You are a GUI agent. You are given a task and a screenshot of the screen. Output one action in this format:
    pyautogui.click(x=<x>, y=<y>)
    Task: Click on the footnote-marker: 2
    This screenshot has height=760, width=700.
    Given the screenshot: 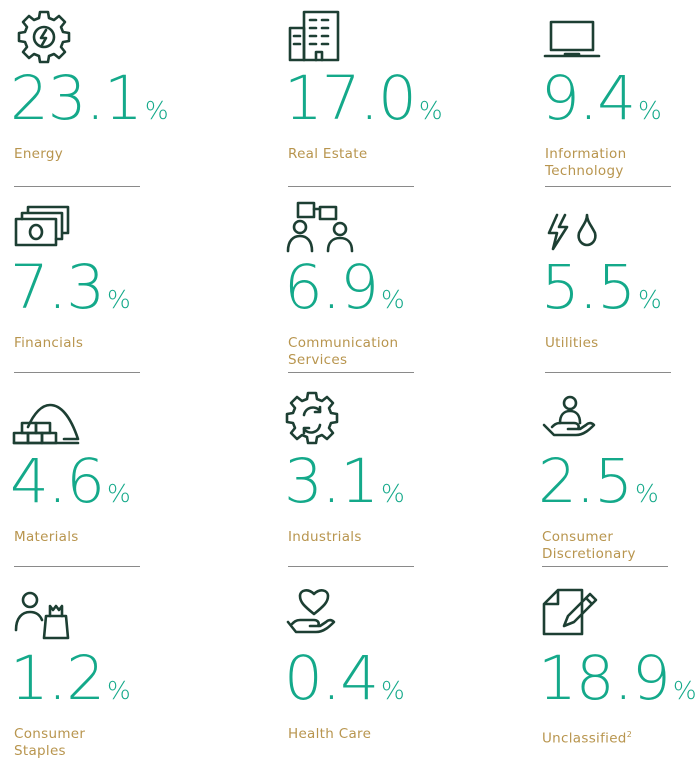 What is the action you would take?
    pyautogui.click(x=629, y=734)
    